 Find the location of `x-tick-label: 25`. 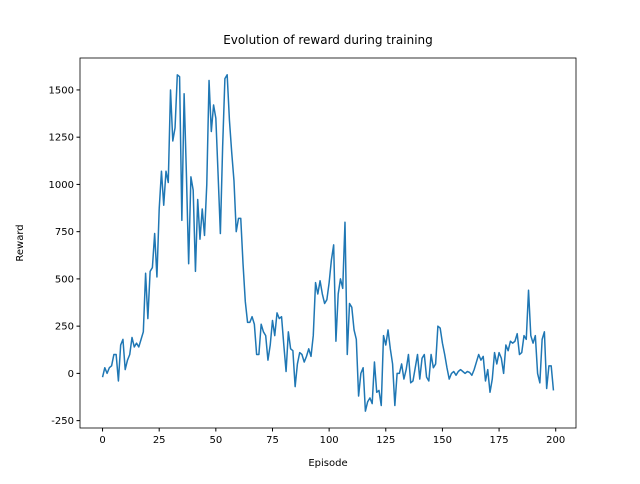

x-tick-label: 25 is located at coordinates (159, 440).